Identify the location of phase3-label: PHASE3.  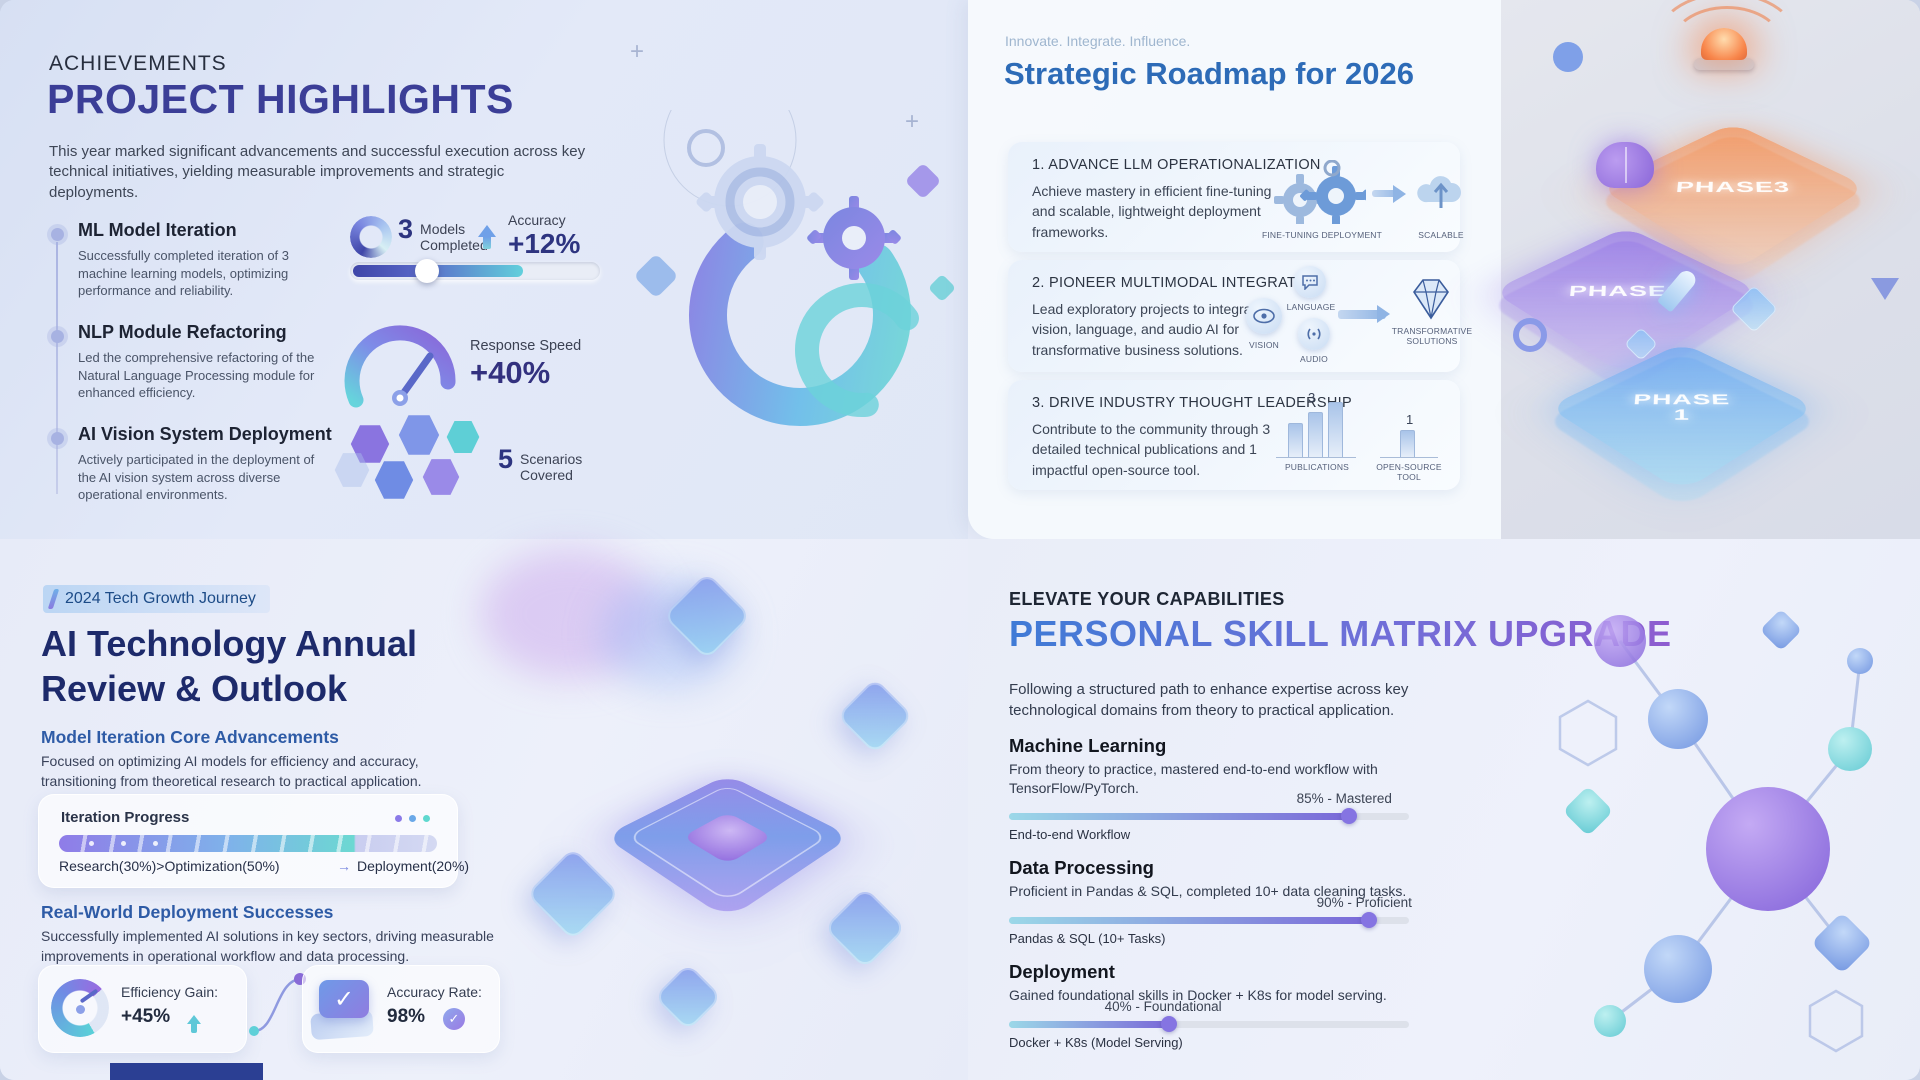
(1733, 187).